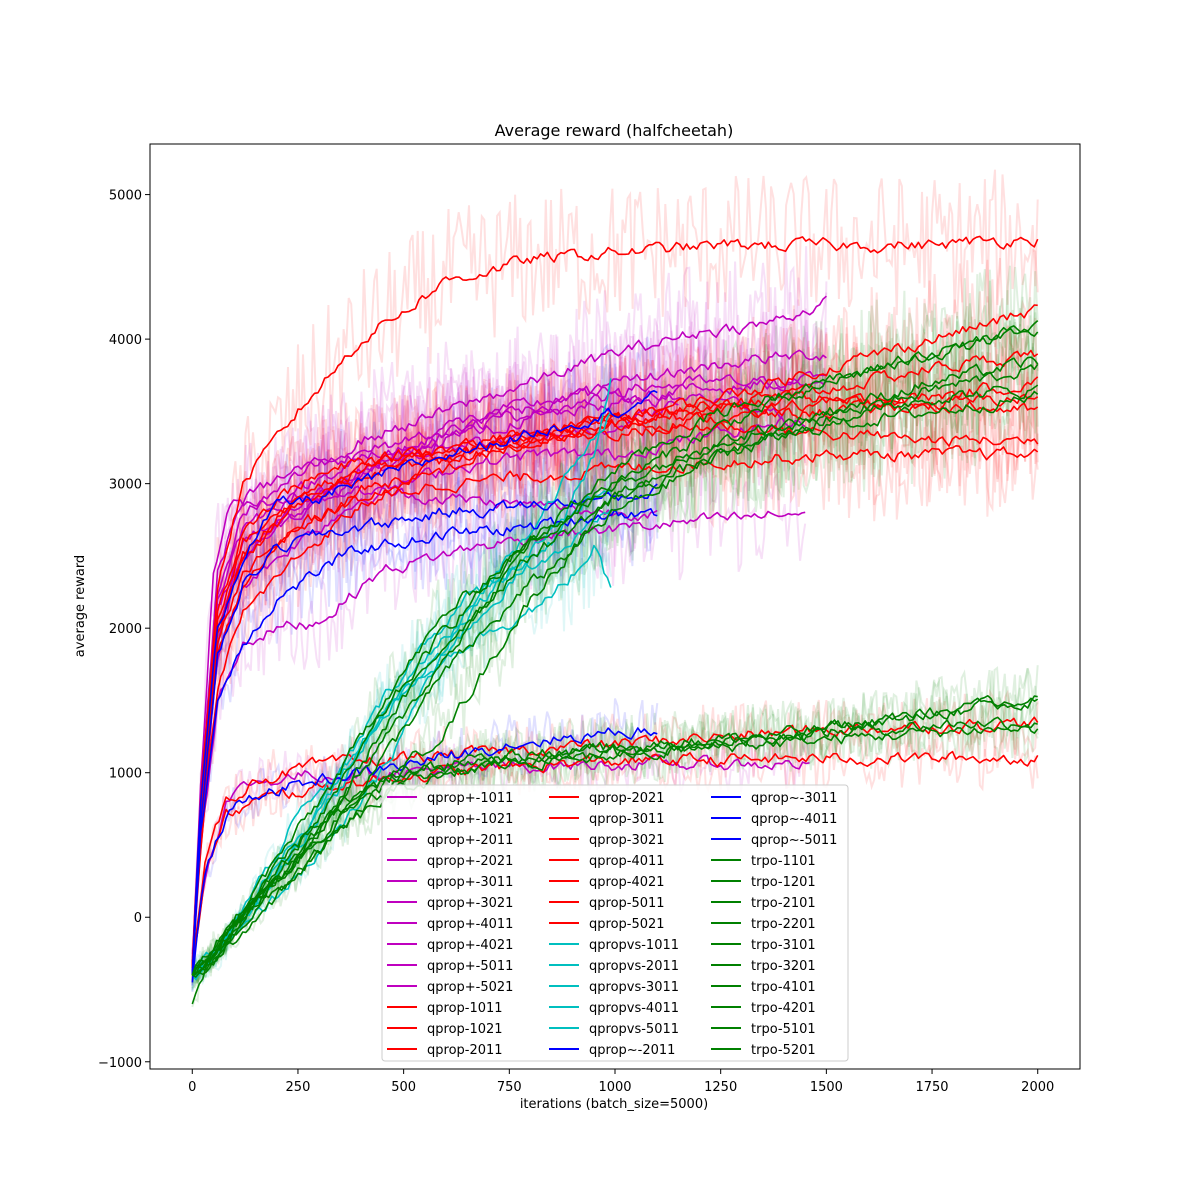  What do you see at coordinates (138, 918) in the screenshot?
I see `y-tick-label: 0` at bounding box center [138, 918].